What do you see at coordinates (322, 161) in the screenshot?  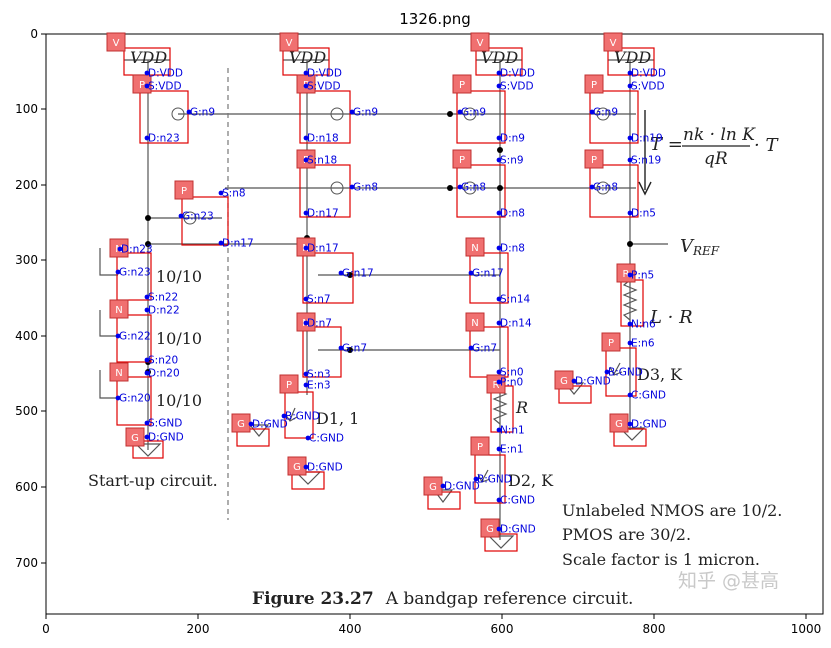 I see `node-label: S:n18` at bounding box center [322, 161].